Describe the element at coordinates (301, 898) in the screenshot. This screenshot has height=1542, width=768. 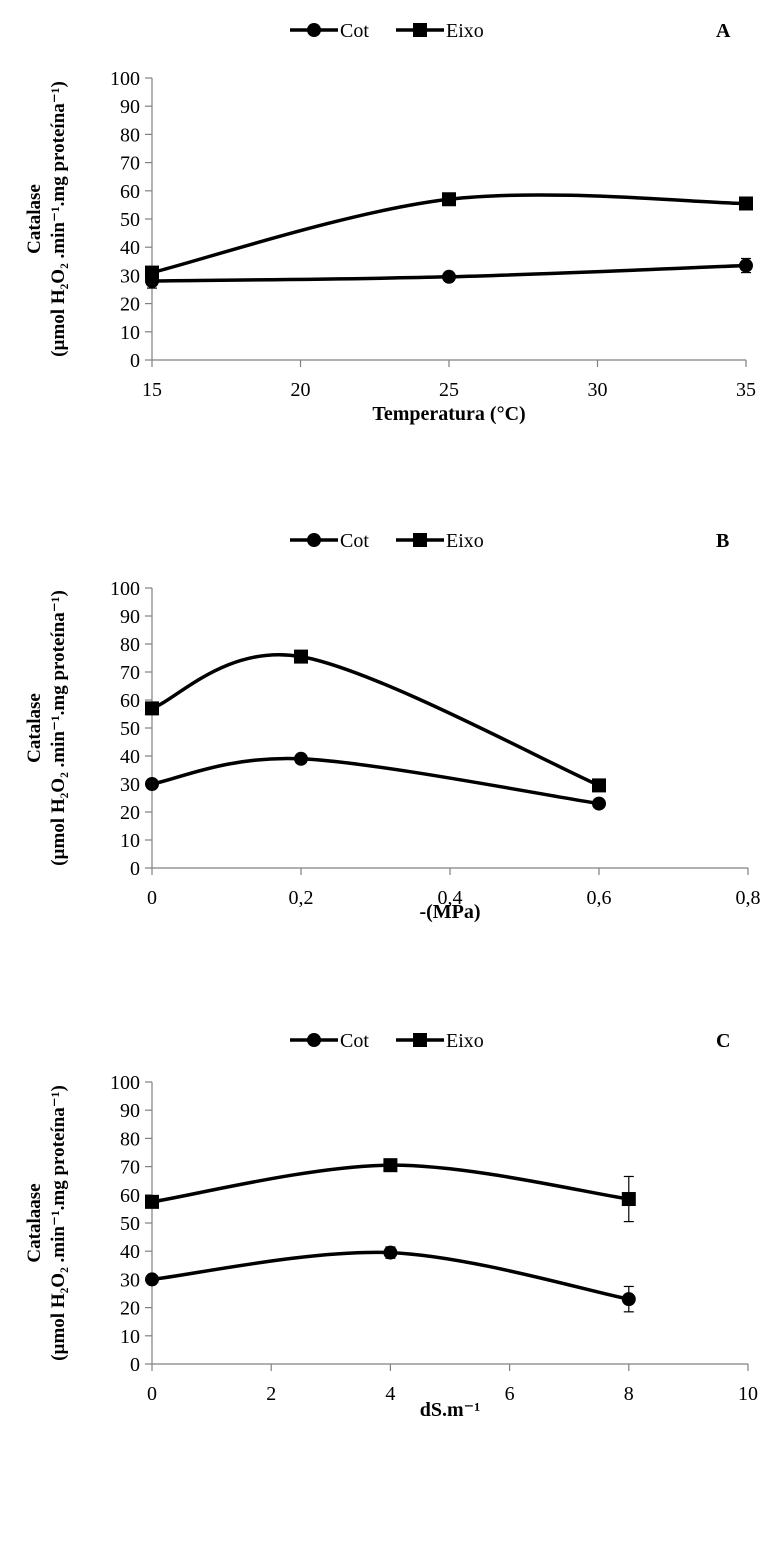
I see `x-tick-label: 0,2` at that location.